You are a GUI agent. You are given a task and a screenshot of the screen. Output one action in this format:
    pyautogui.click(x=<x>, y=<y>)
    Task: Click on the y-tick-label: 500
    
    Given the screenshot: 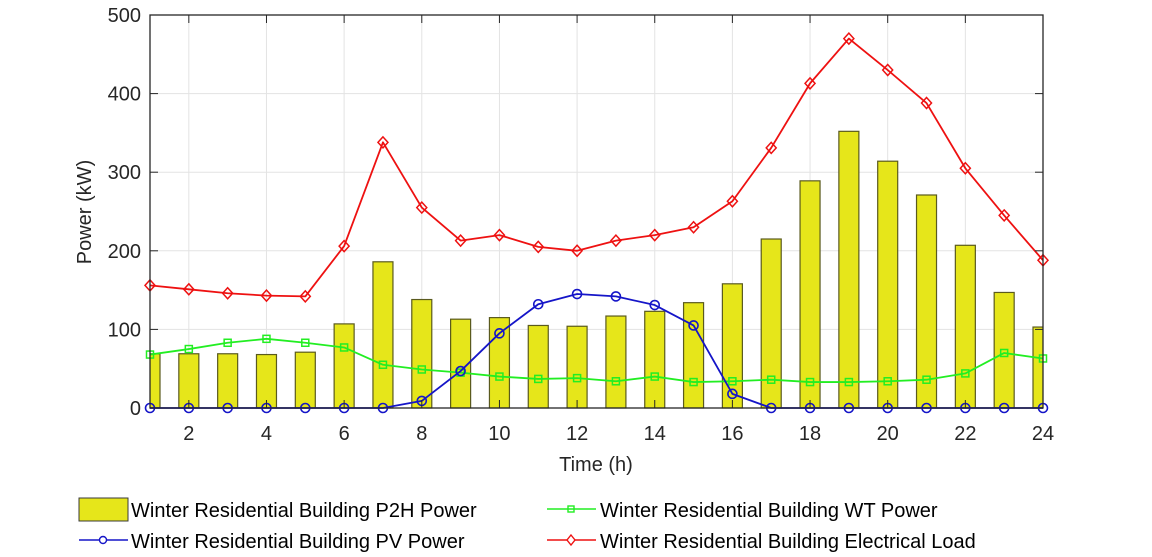 What is the action you would take?
    pyautogui.click(x=124, y=16)
    